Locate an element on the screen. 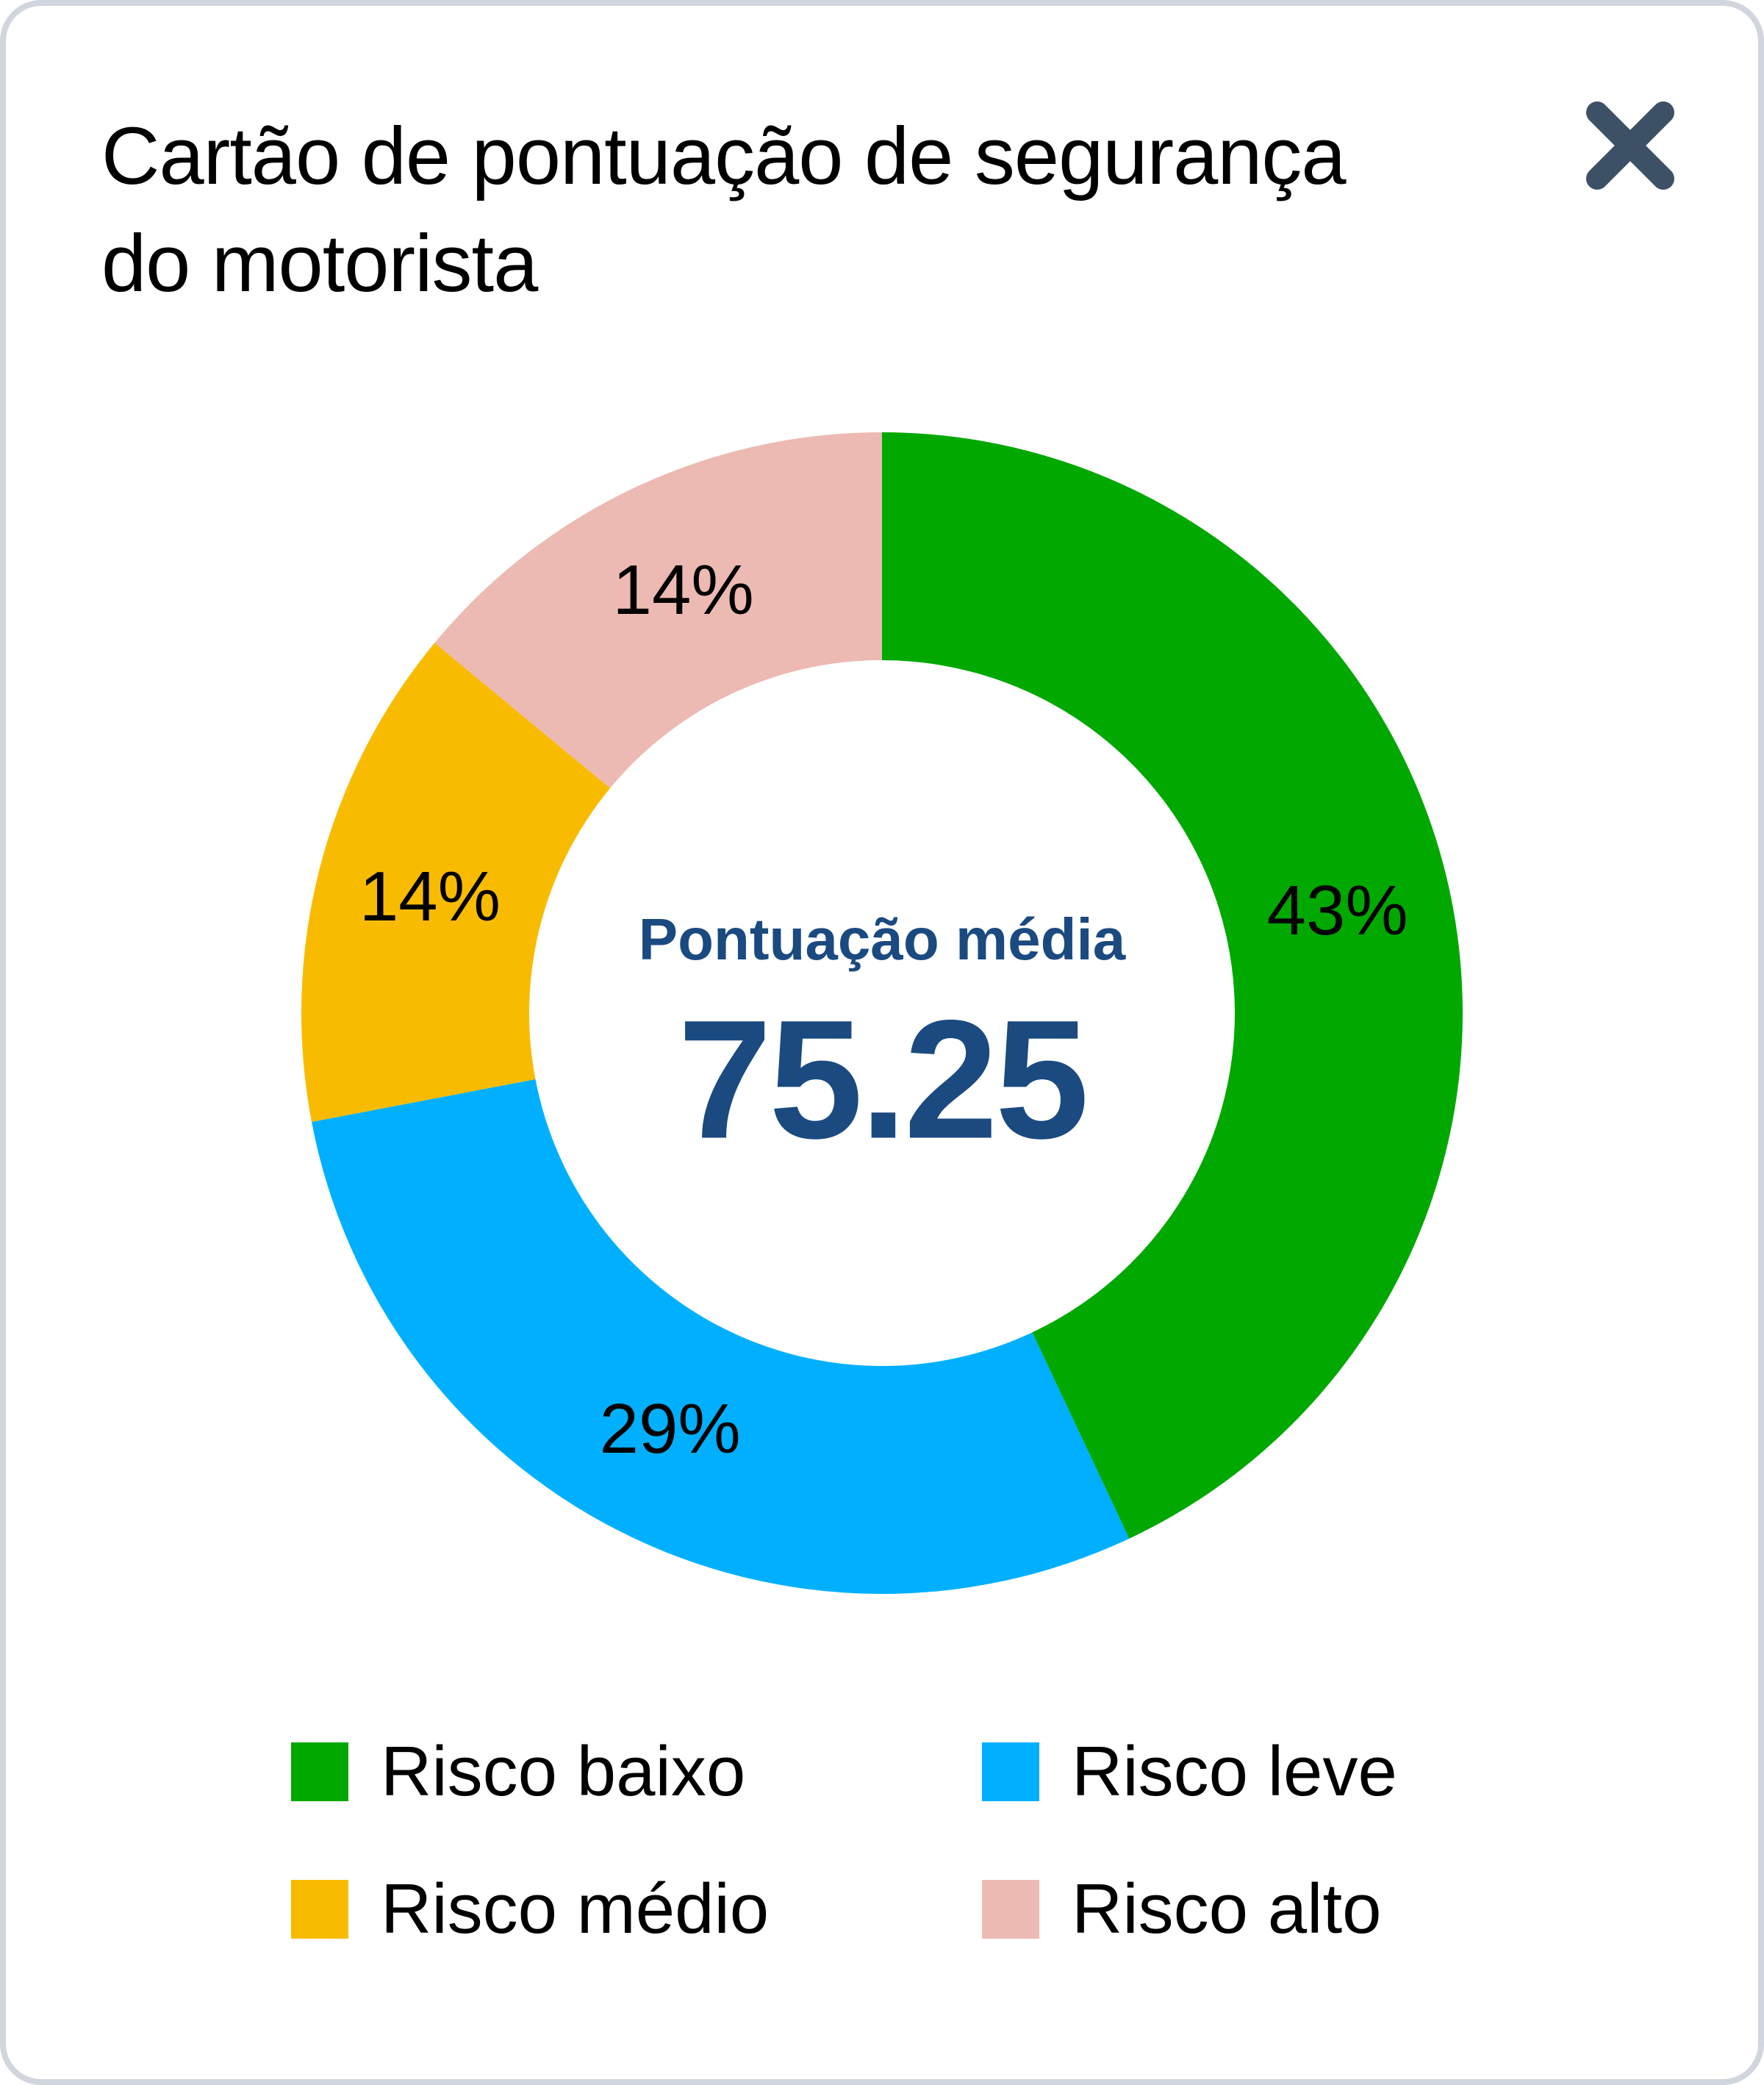 This screenshot has width=1764, height=2085. close-button is located at coordinates (1630, 145).